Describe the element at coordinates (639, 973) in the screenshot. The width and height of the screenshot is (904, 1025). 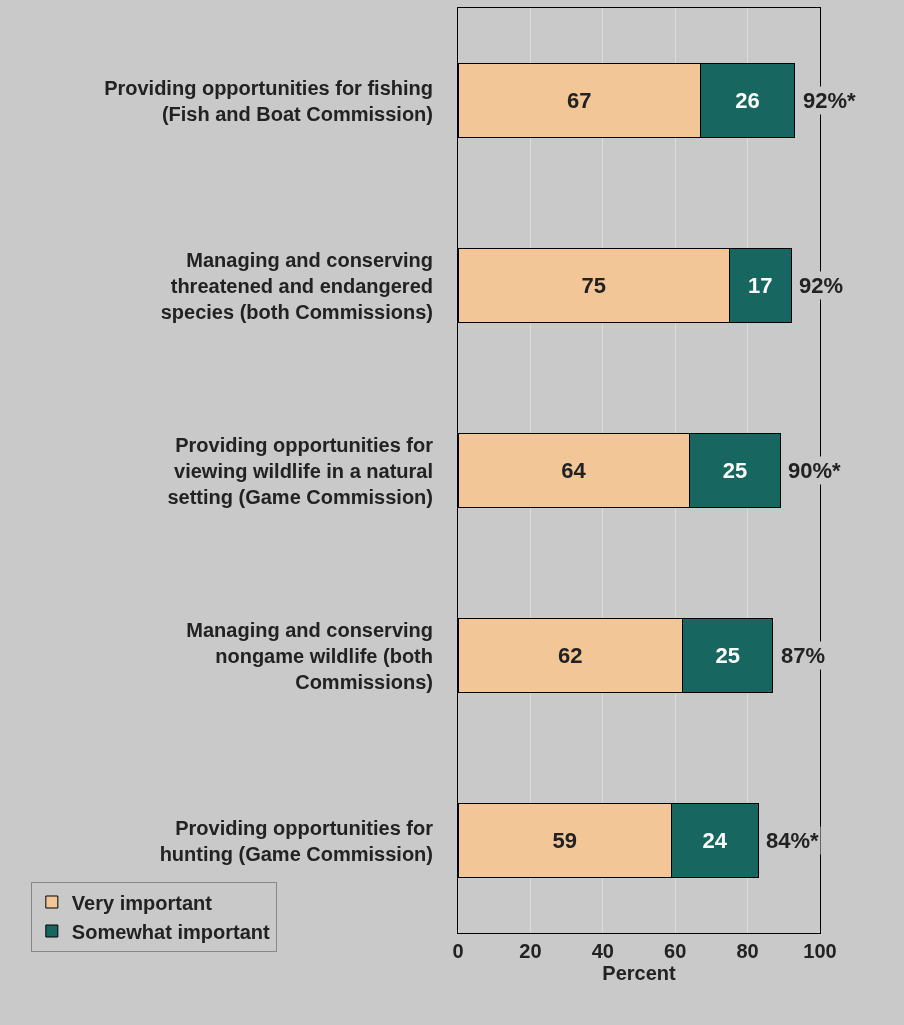
I see `x-axis-title: Percent` at that location.